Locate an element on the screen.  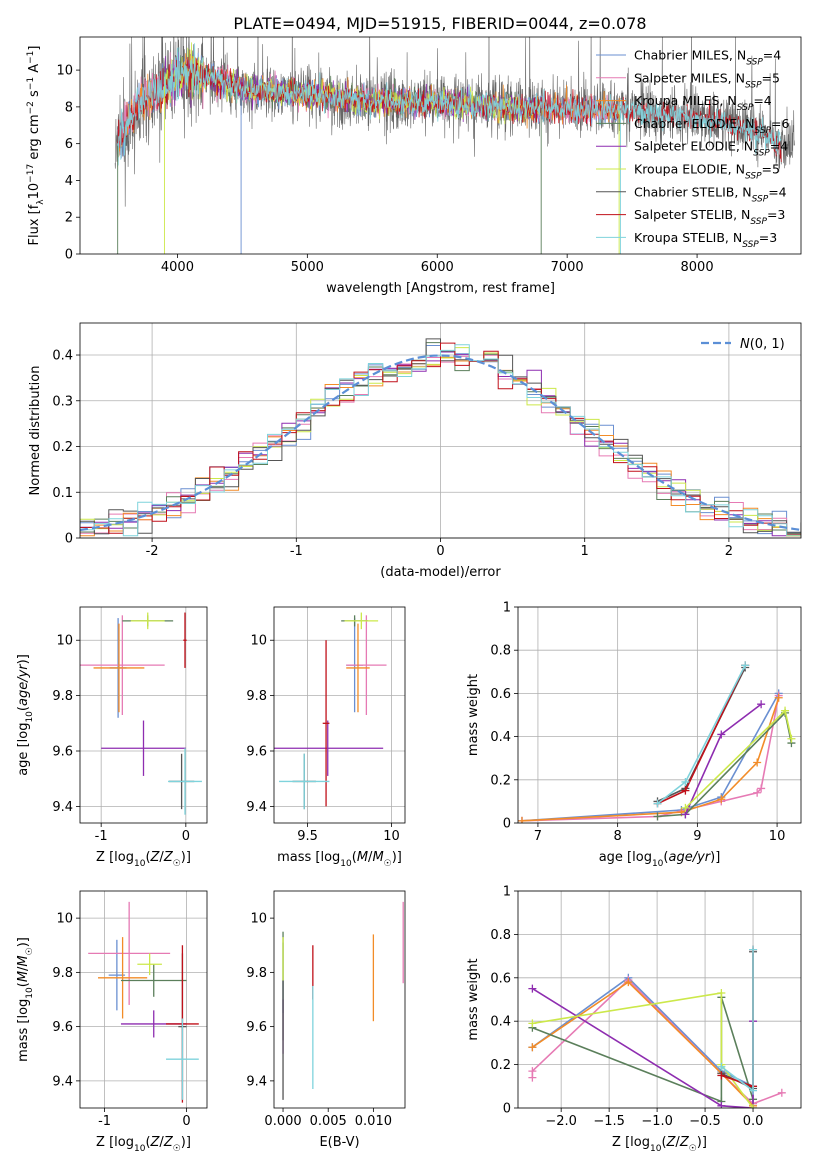
legend-label-kroupa-elodie: Kroupa ELODIE, NSSP=5 is located at coordinates (707, 172).